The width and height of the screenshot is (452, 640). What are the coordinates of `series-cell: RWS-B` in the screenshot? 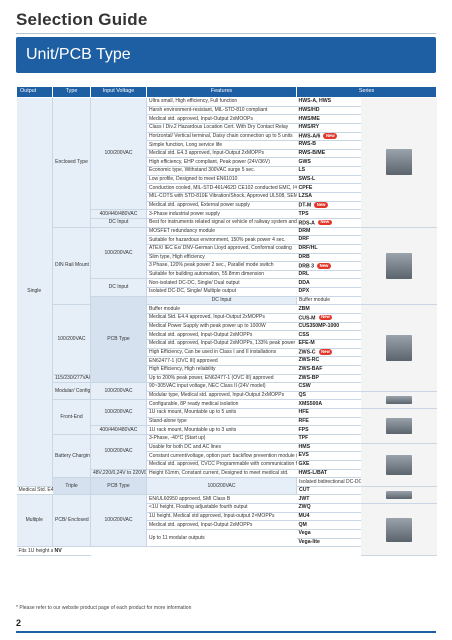 It's located at (328, 145).